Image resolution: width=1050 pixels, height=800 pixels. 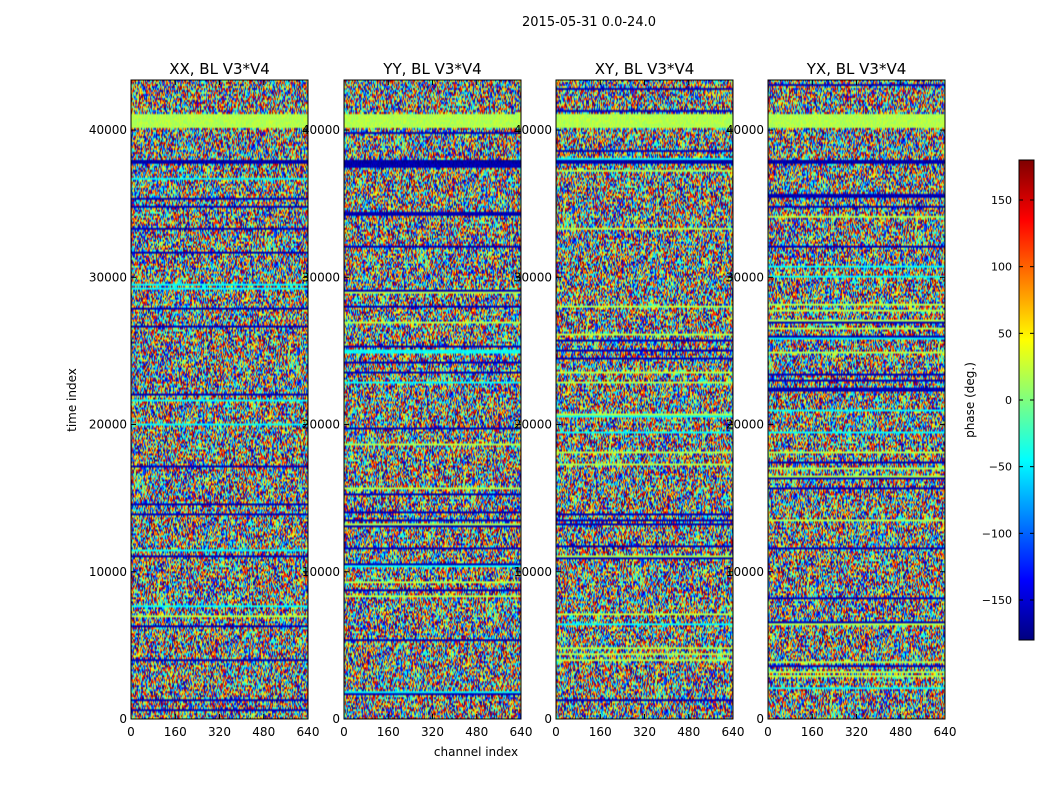 What do you see at coordinates (645, 69) in the screenshot?
I see `panel-title: XY, BL V3*V4` at bounding box center [645, 69].